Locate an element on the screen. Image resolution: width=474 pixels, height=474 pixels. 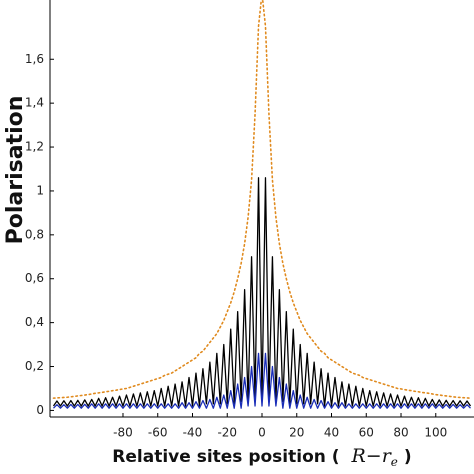
x-axis-label: Relative sites position ( R−re) is located at coordinates (261, 457).